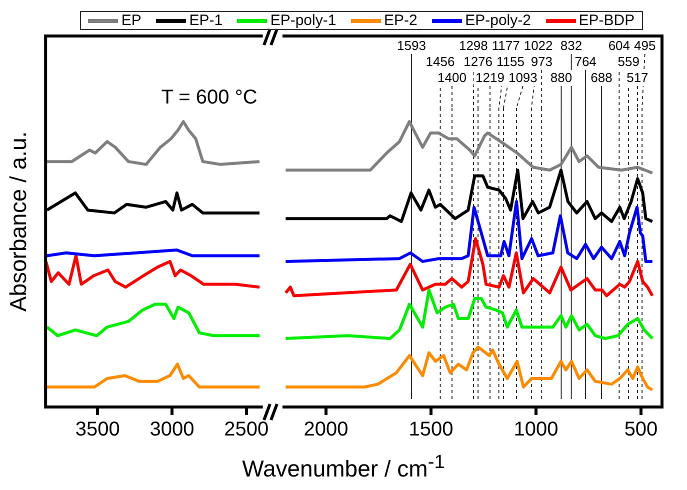 This screenshot has width=687, height=490. Describe the element at coordinates (246, 429) in the screenshot. I see `x-tick-label: 2500` at that location.